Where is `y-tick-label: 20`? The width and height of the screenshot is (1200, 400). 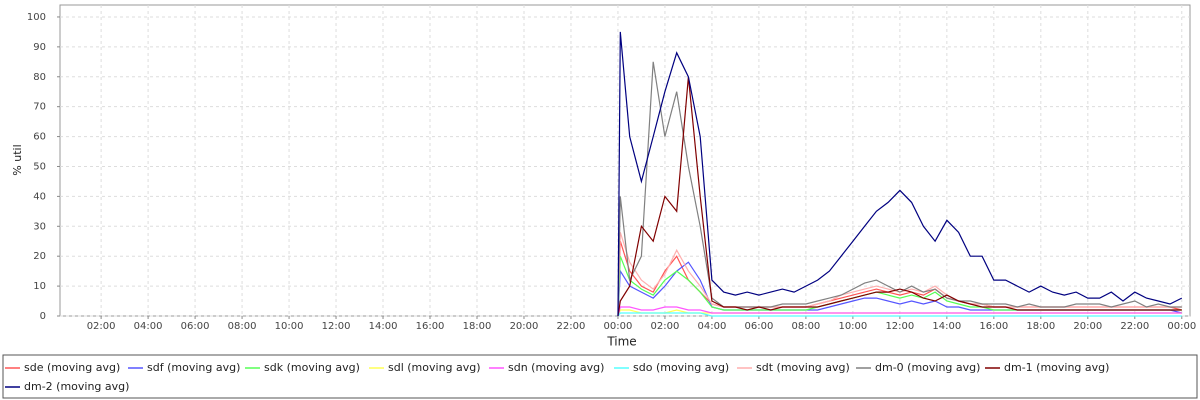 y-tick-label: 20 is located at coordinates (39, 256).